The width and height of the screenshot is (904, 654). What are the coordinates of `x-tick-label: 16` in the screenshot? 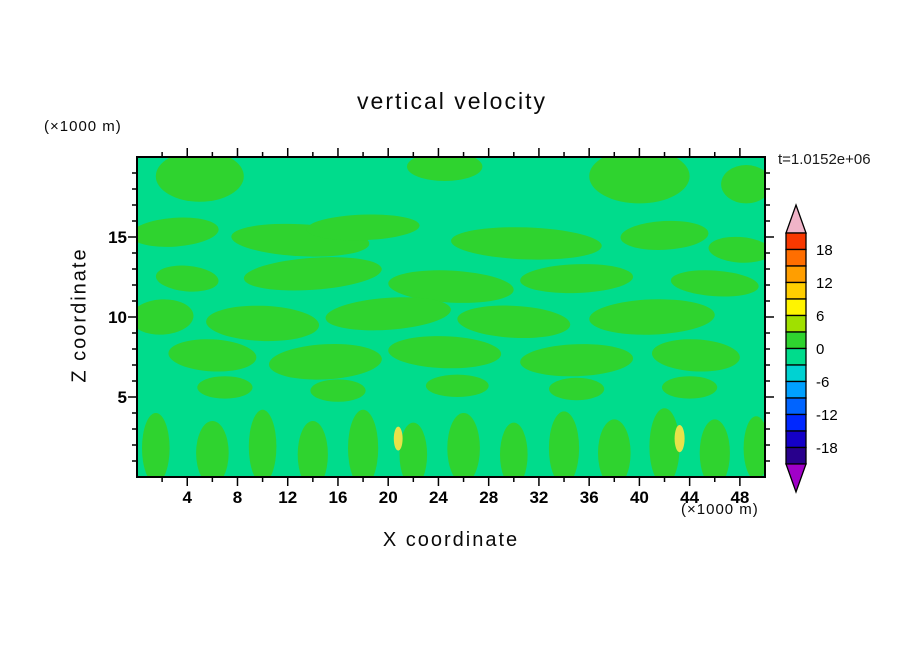 It's located at (338, 497).